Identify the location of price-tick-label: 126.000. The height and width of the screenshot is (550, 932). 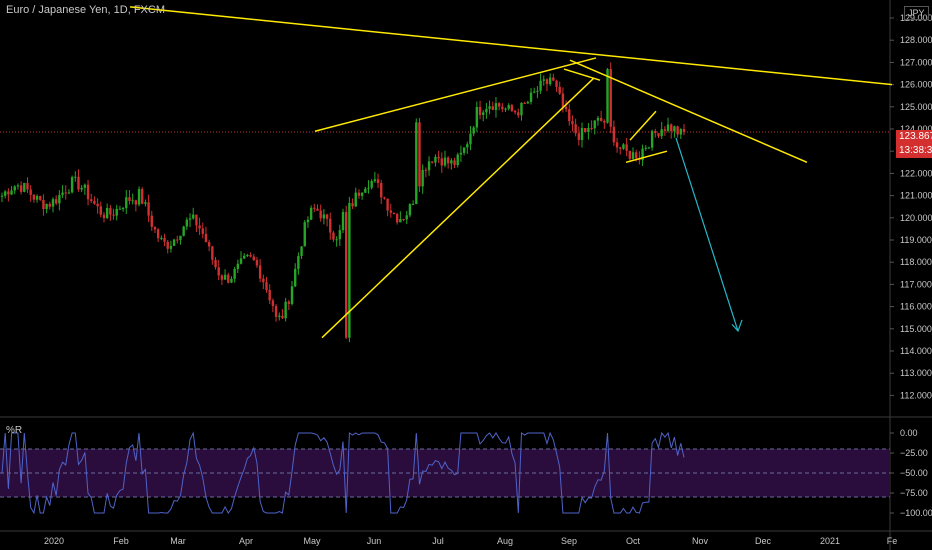
(916, 85).